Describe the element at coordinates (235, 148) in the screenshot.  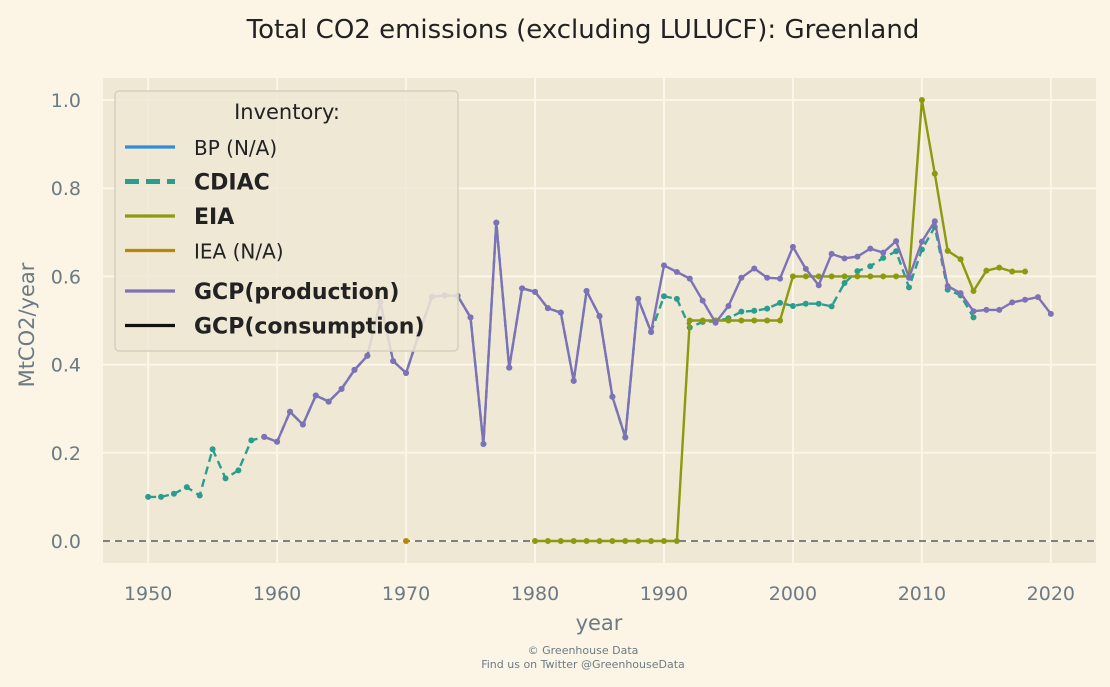
I see `legend-label: BP (N/A)` at that location.